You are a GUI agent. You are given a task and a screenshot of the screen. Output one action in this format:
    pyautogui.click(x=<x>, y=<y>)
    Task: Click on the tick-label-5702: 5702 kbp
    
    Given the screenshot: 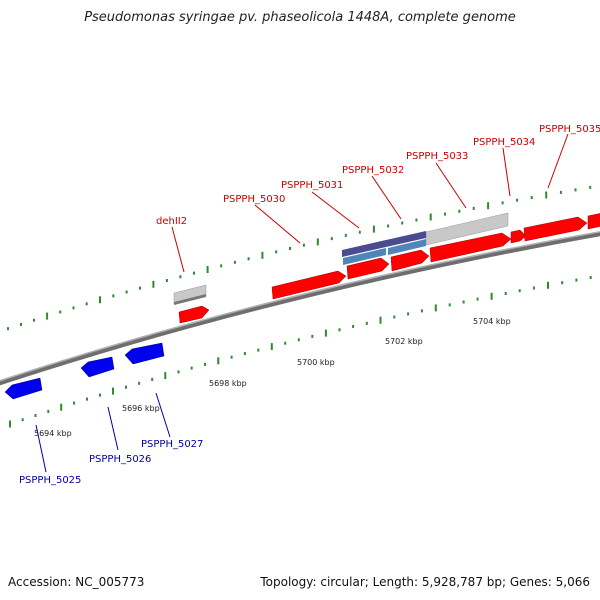 What is the action you would take?
    pyautogui.click(x=404, y=341)
    